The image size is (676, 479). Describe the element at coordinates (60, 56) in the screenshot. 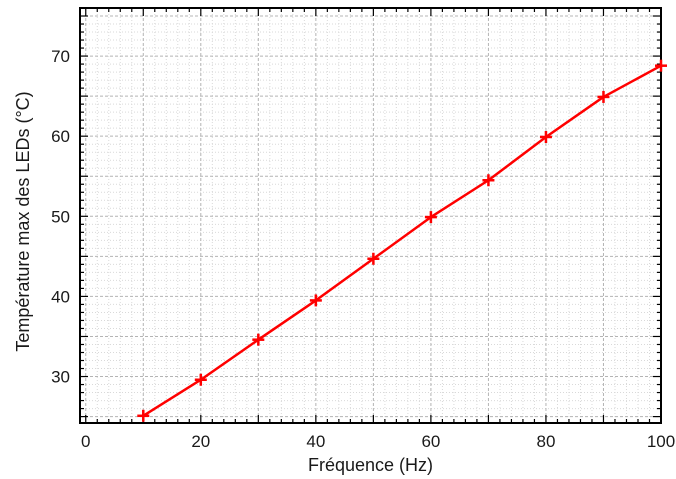

I see `y-tick-label: 70` at that location.